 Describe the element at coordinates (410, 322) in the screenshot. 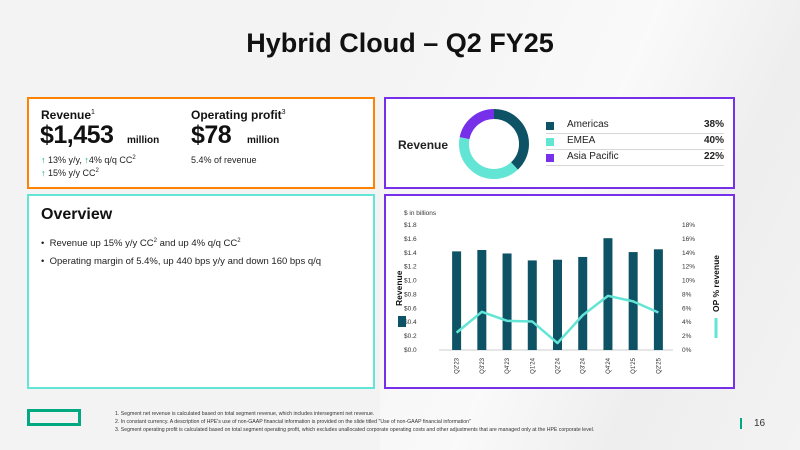

I see `y-tick-label: $0.4` at that location.